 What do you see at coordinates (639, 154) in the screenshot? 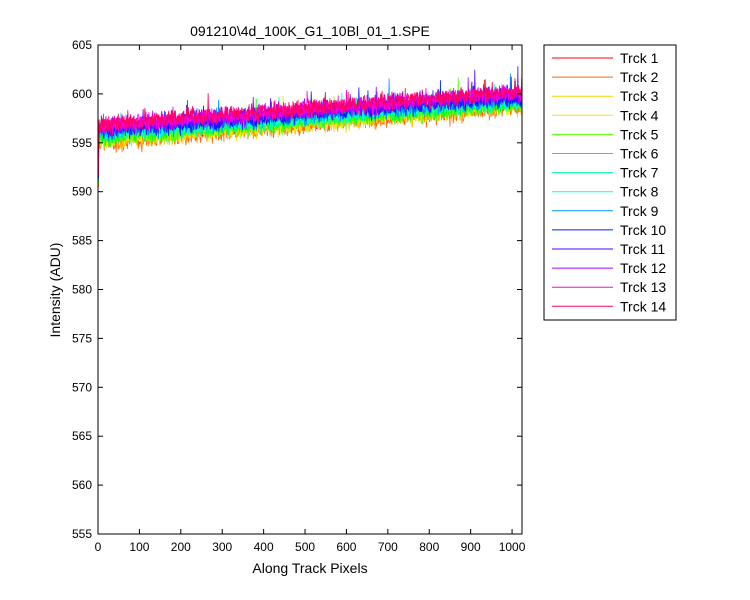
I see `legend-label: Trck 6` at bounding box center [639, 154].